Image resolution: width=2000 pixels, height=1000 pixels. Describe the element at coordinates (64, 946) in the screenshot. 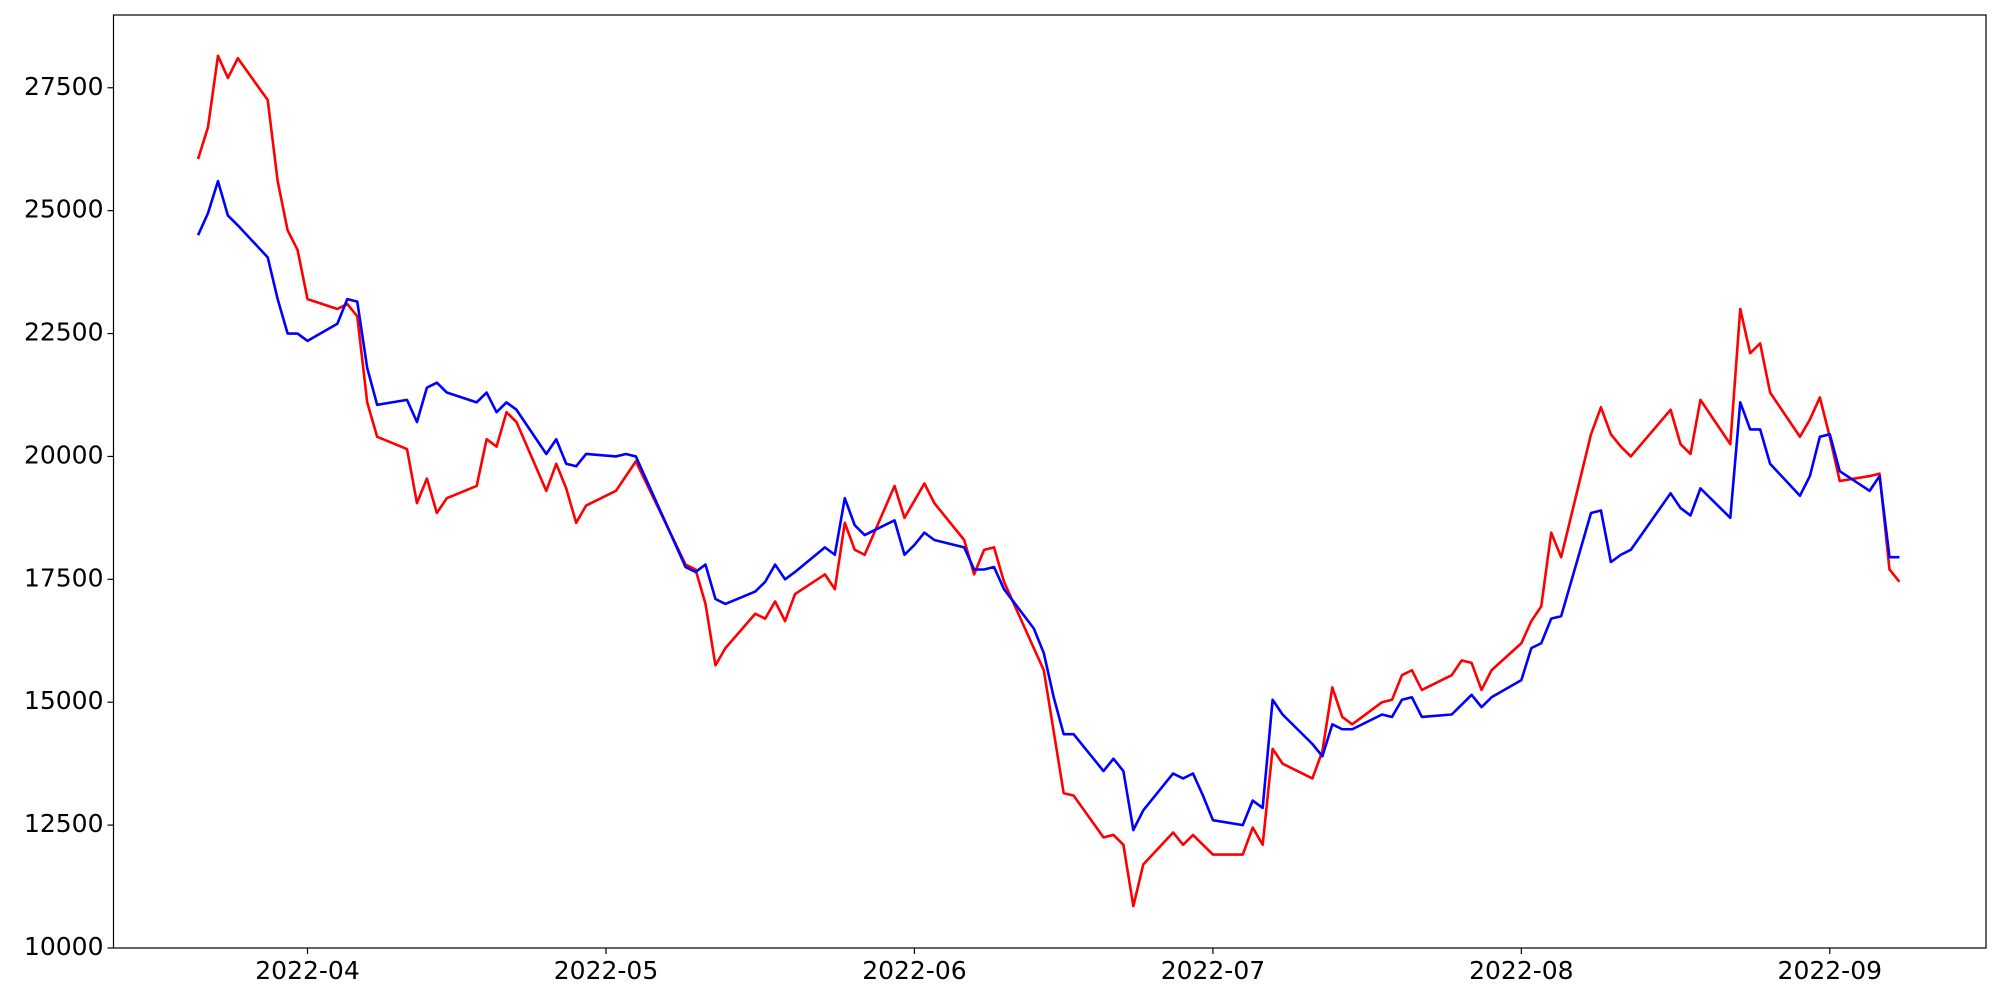

I see `y-tick-label: 10000` at that location.